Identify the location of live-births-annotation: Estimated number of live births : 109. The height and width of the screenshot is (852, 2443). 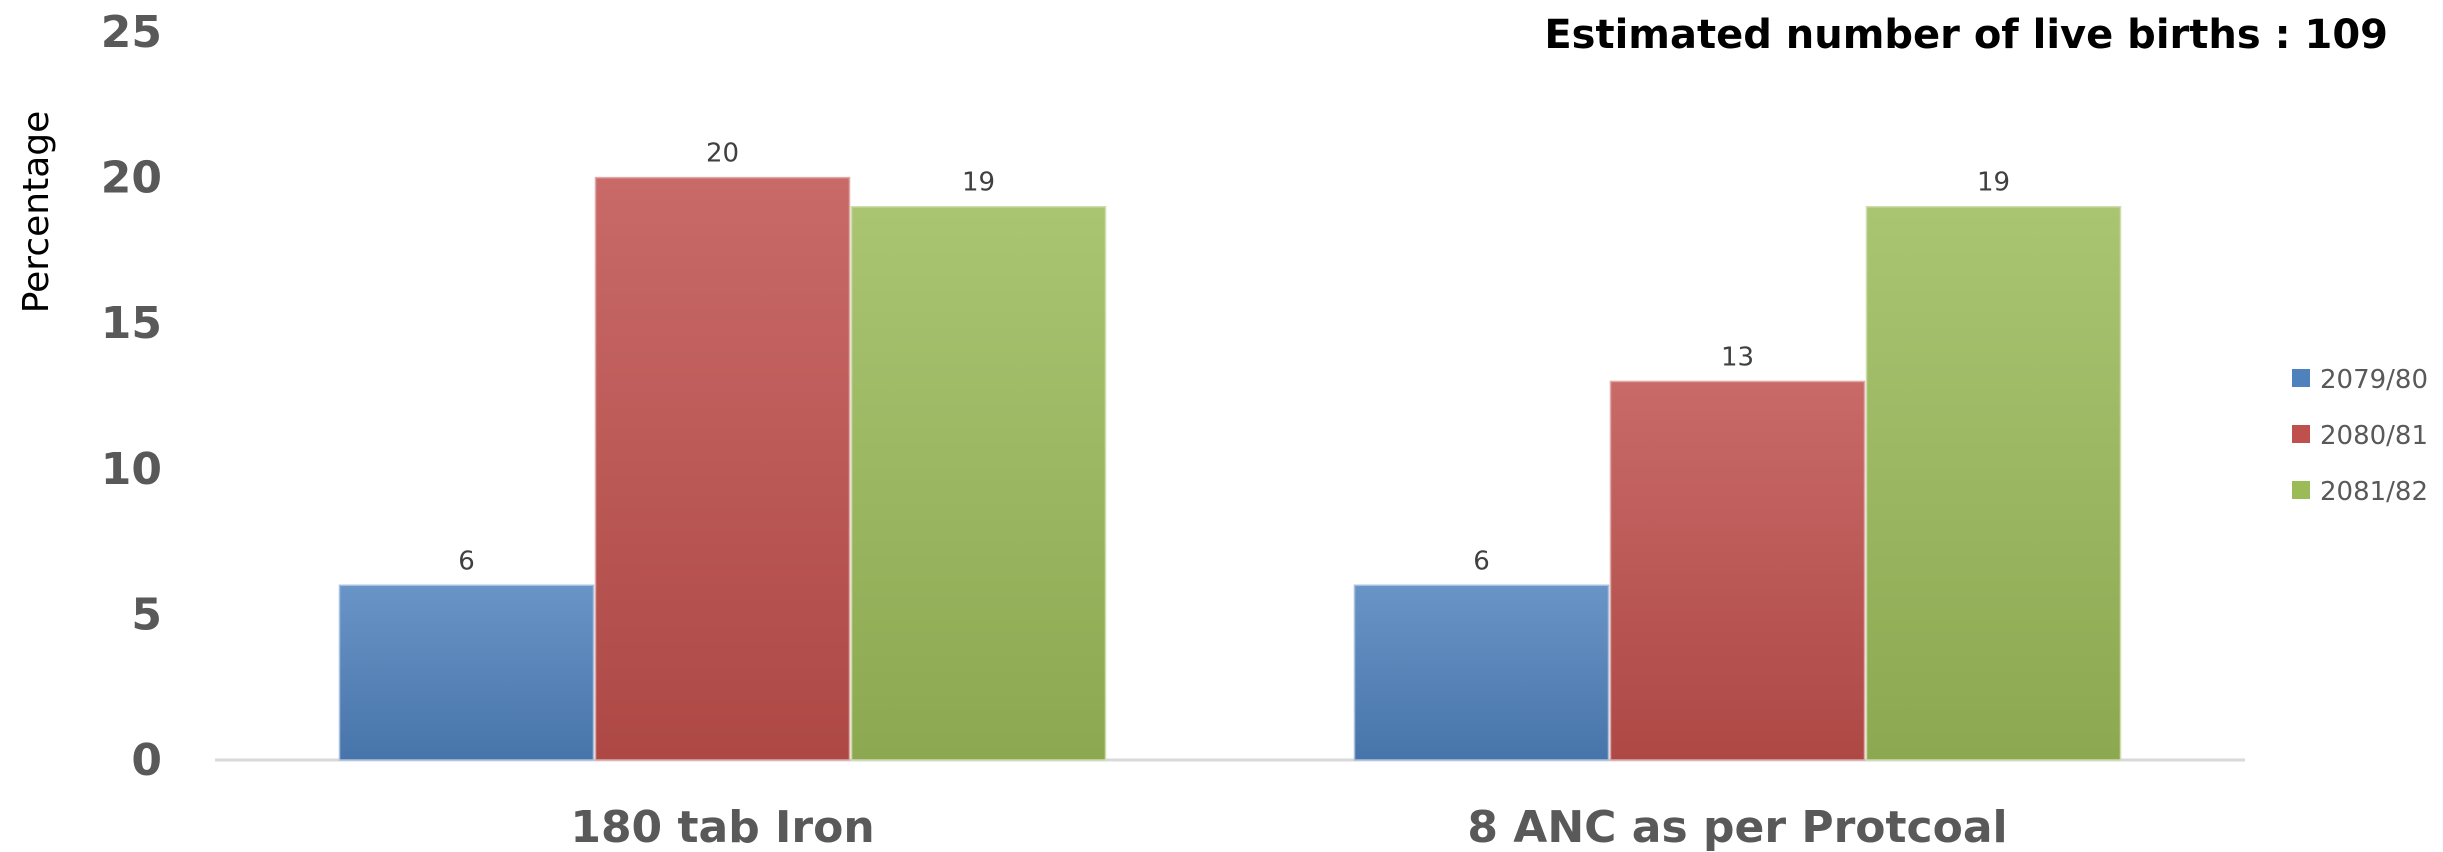
(1966, 35).